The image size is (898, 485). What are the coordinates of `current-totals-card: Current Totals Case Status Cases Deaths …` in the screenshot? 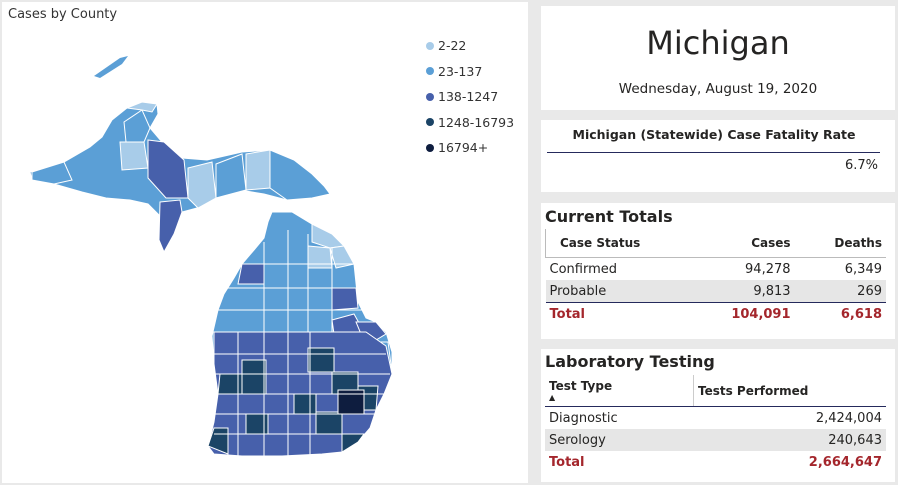 It's located at (718, 271).